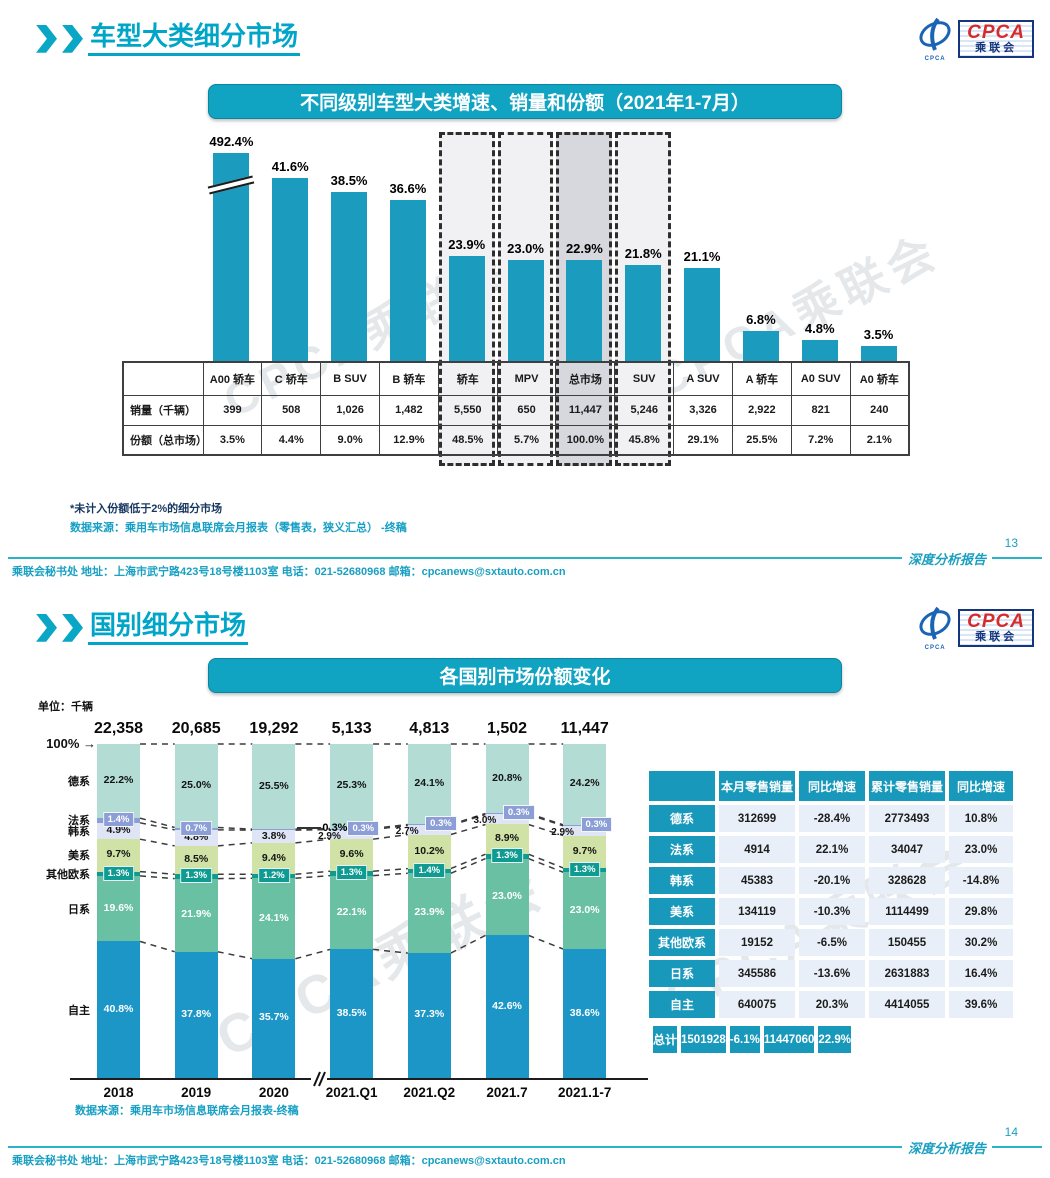 The width and height of the screenshot is (1050, 1178). I want to click on chart-title-banner: 各国别市场份额变化, so click(525, 675).